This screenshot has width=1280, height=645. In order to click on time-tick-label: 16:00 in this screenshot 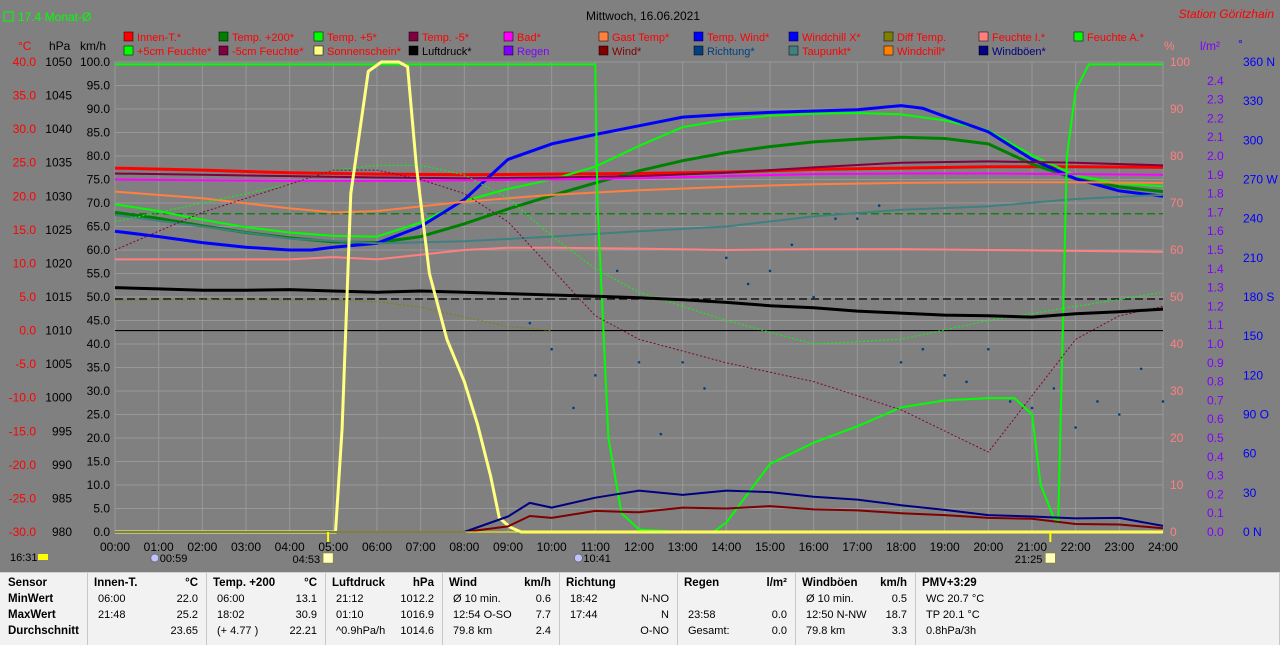, I will do `click(814, 547)`.